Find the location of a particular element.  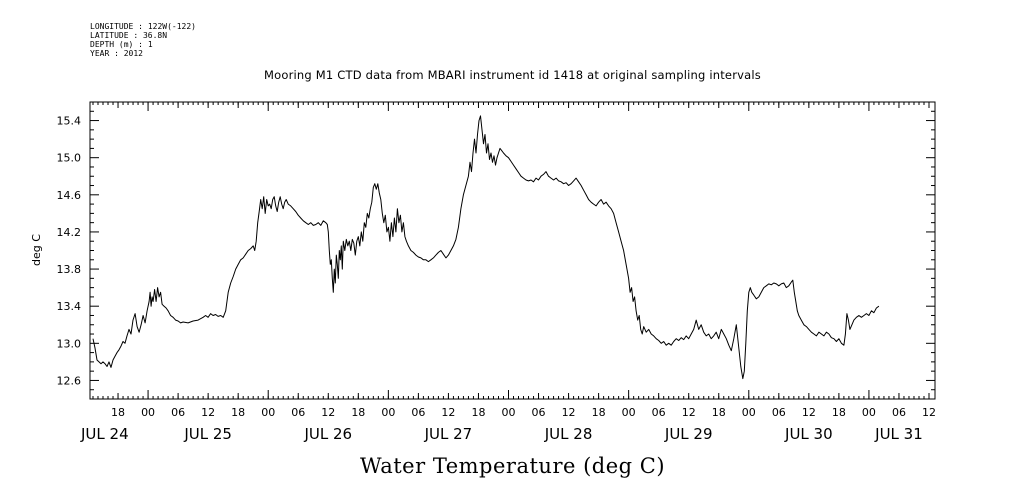

x-day-label: JUL 31 is located at coordinates (898, 434).